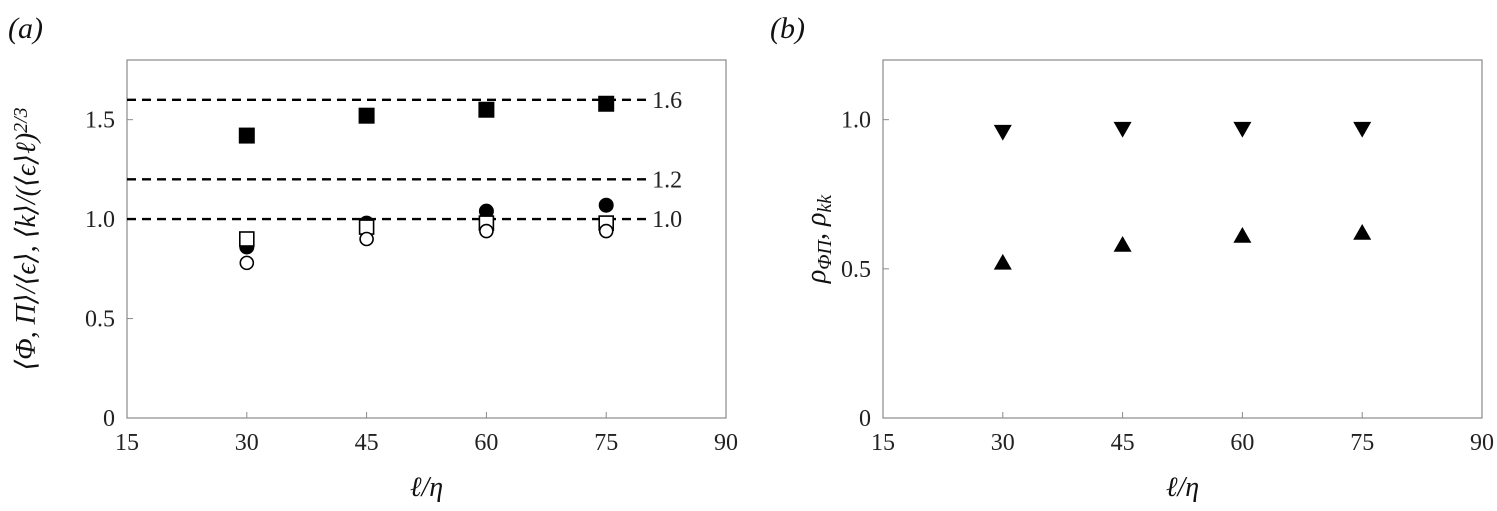 This screenshot has width=1497, height=511. I want to click on reference-line-label: 1.2, so click(667, 180).